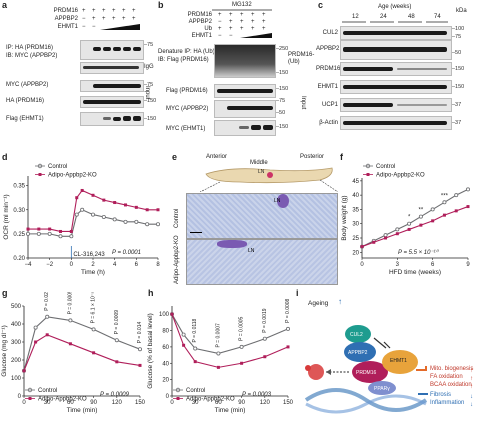 The width and height of the screenshot is (478, 422). What do you see at coordinates (327, 87) in the screenshot?
I see `c-label-ehmt1: EHMT1` at bounding box center [327, 87].